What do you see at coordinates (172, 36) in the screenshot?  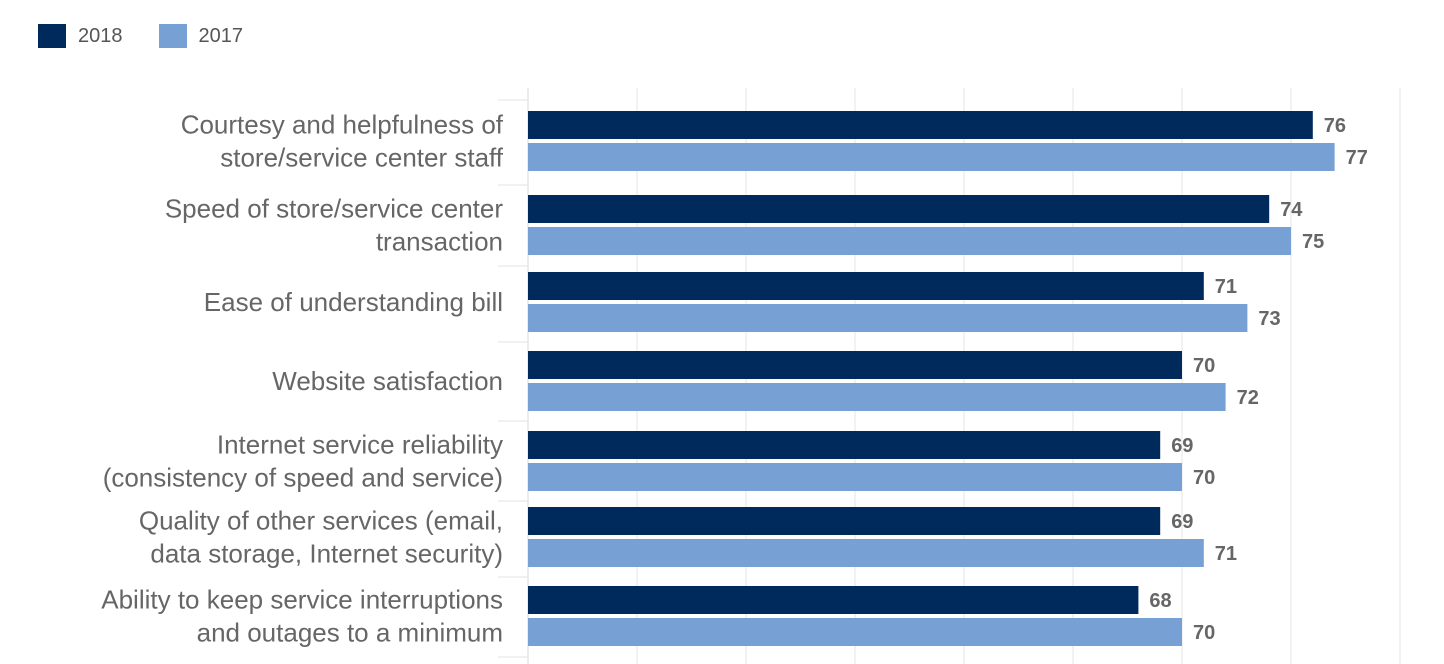 I see `legend-swatch-2017` at bounding box center [172, 36].